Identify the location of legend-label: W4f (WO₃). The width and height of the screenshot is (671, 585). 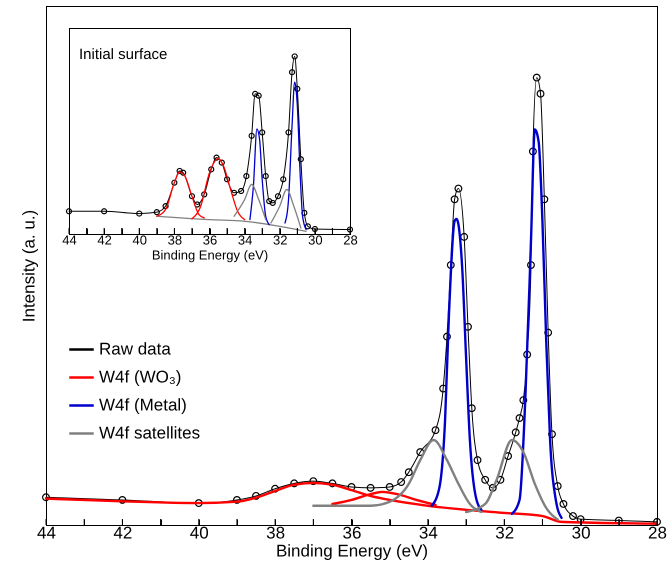
(140, 377).